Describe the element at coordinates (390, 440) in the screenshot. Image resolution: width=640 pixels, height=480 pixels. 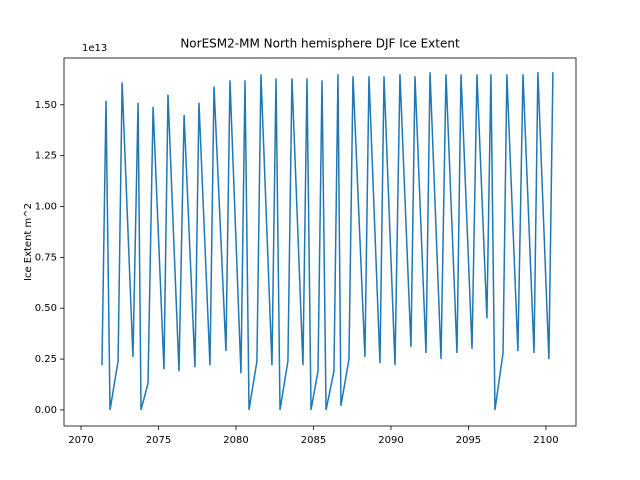
I see `x-tick-label: 2090` at that location.